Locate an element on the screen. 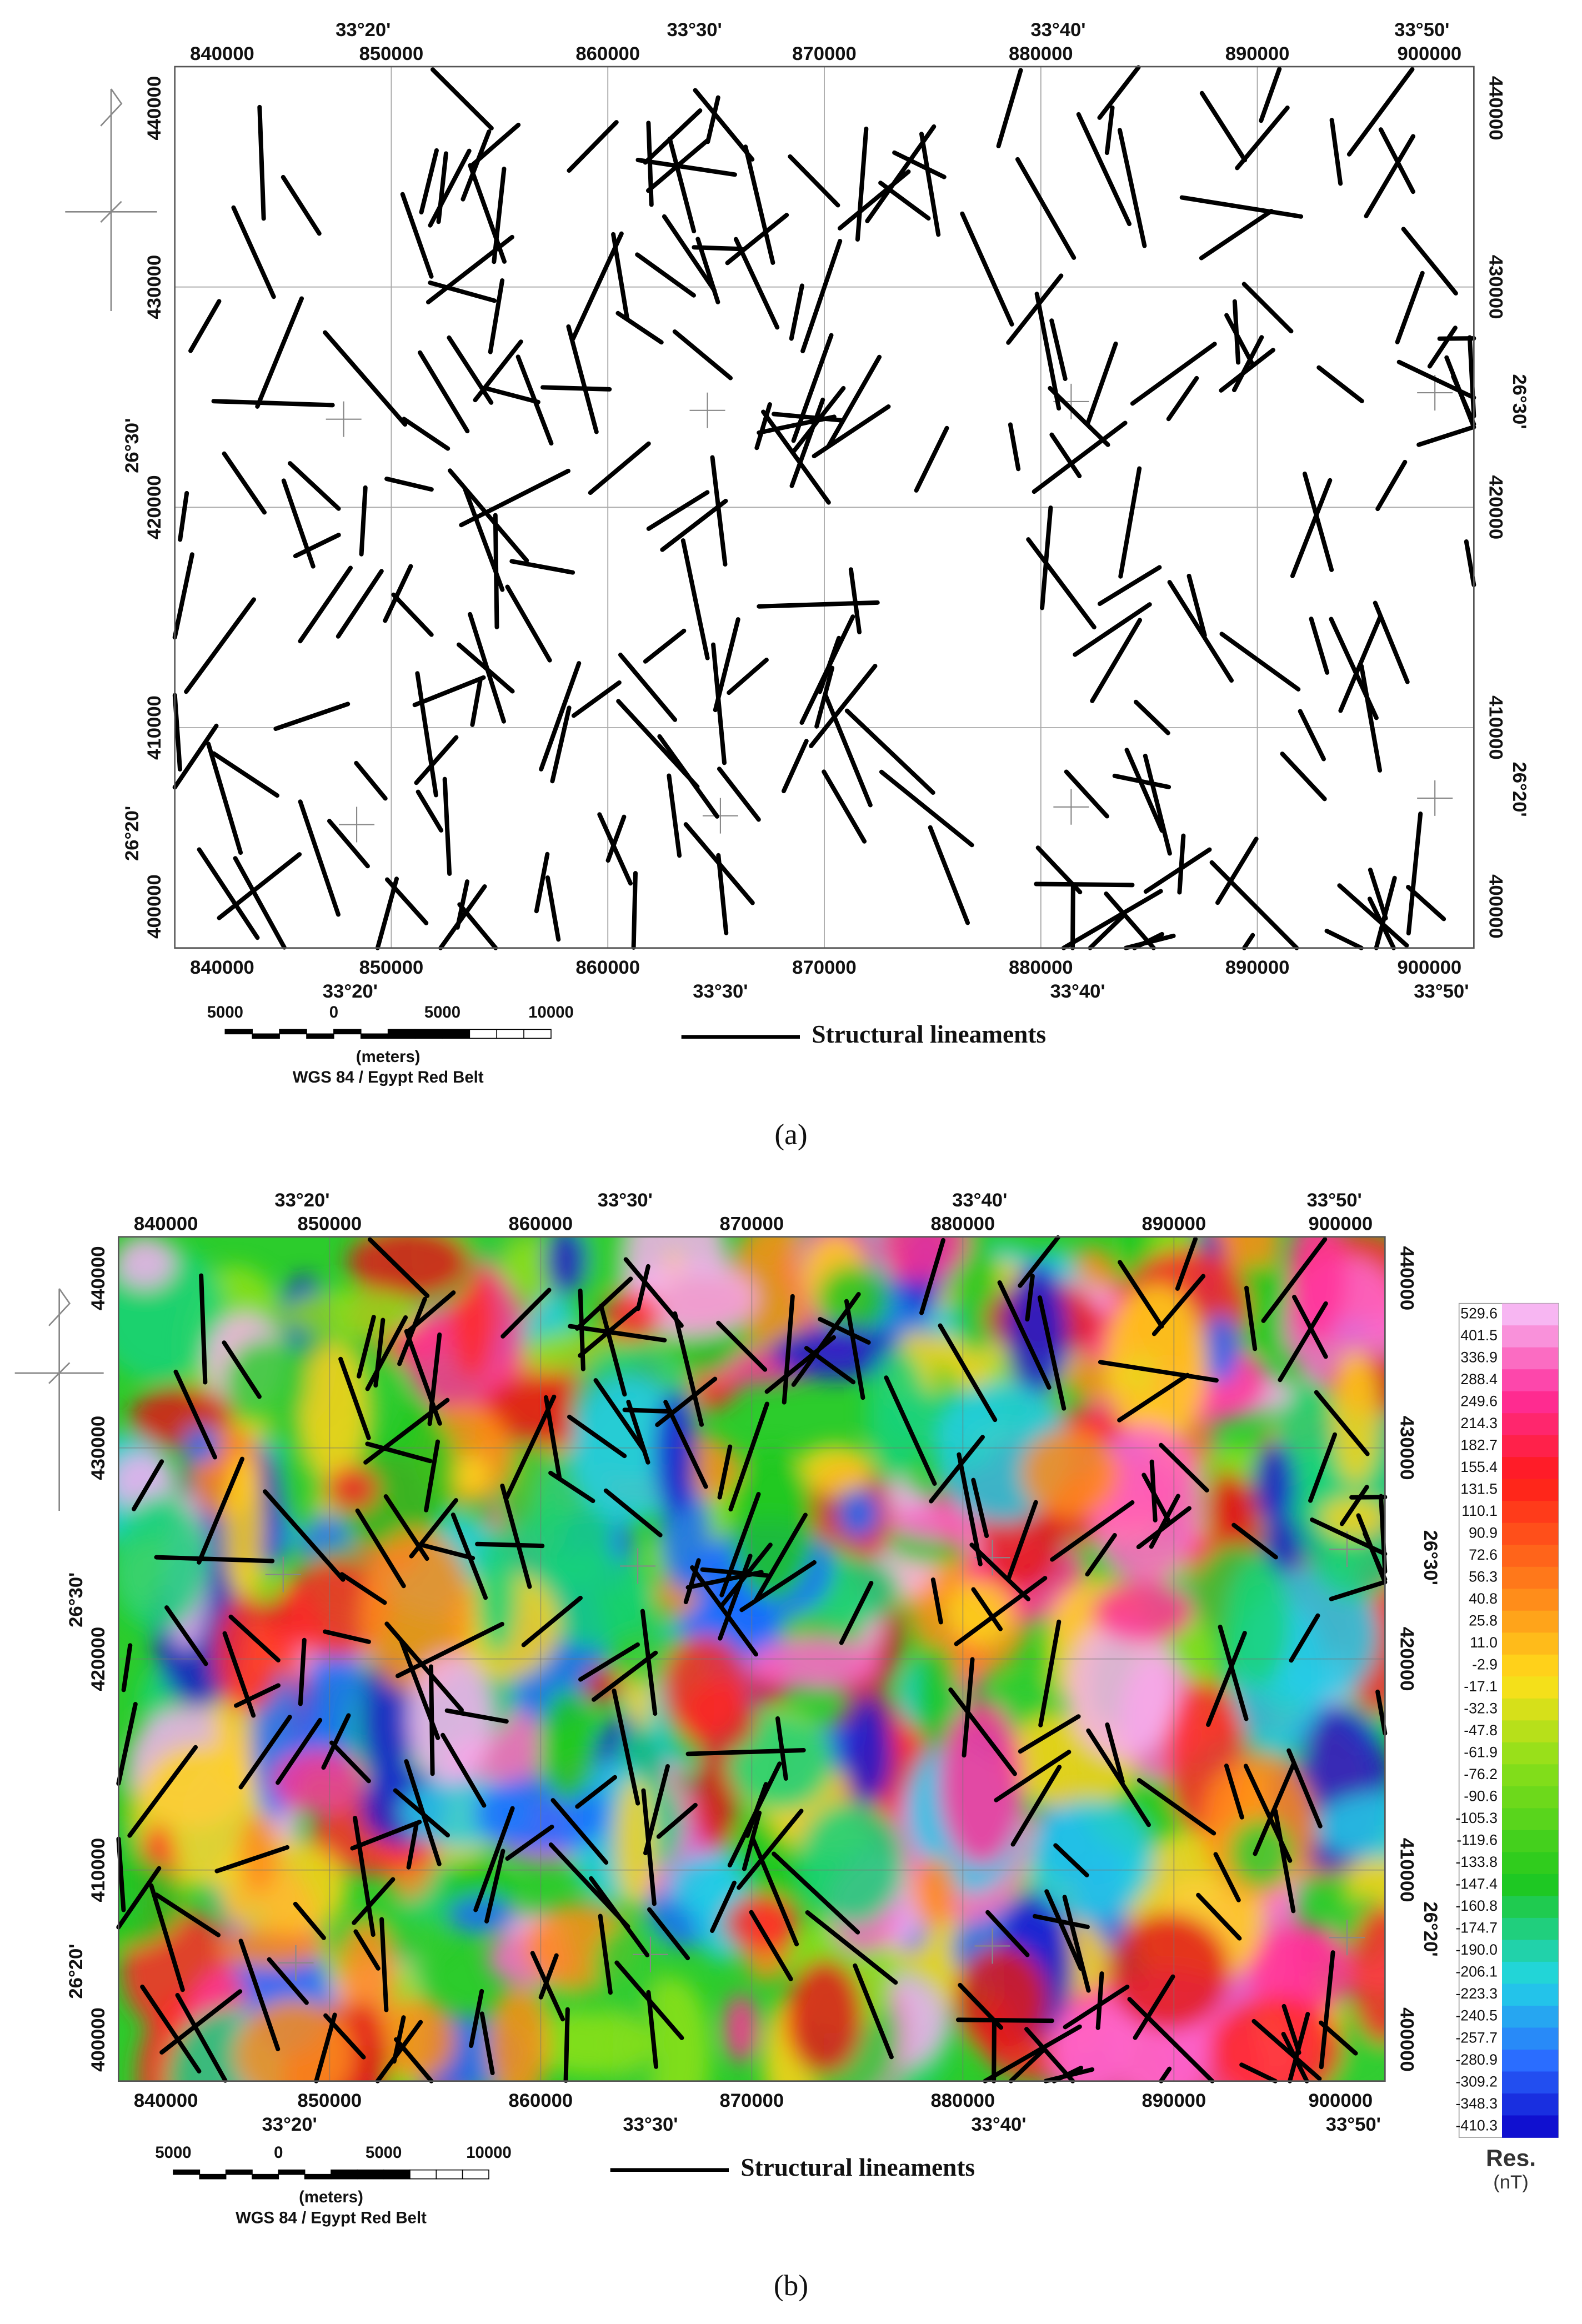  colorbar-label: -223.3 is located at coordinates (1476, 1993).